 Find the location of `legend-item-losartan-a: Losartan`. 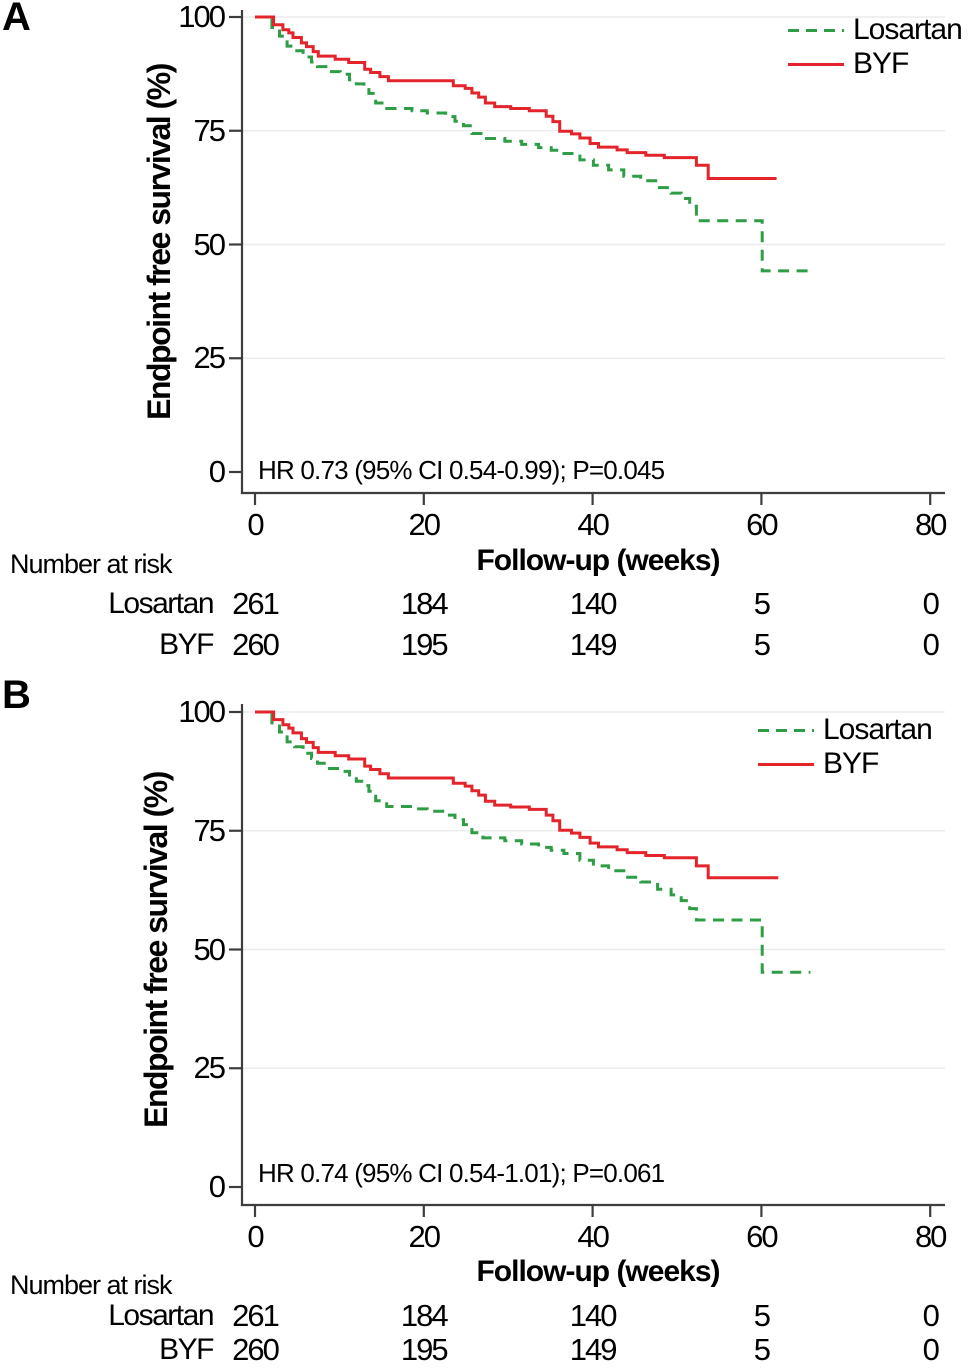

legend-item-losartan-a: Losartan is located at coordinates (875, 30).